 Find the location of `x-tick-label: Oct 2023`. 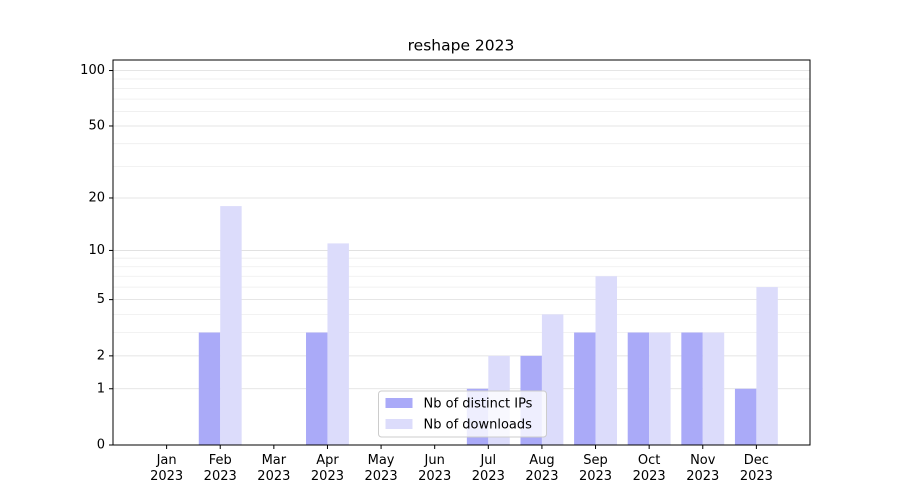

x-tick-label: Oct 2023 is located at coordinates (649, 468).